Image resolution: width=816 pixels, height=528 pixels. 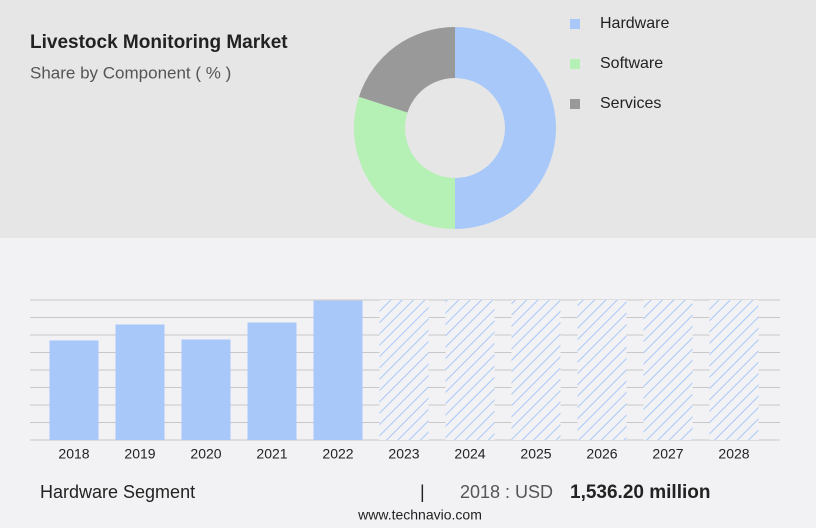 I want to click on footer-year: 2018 : USD, so click(x=506, y=492).